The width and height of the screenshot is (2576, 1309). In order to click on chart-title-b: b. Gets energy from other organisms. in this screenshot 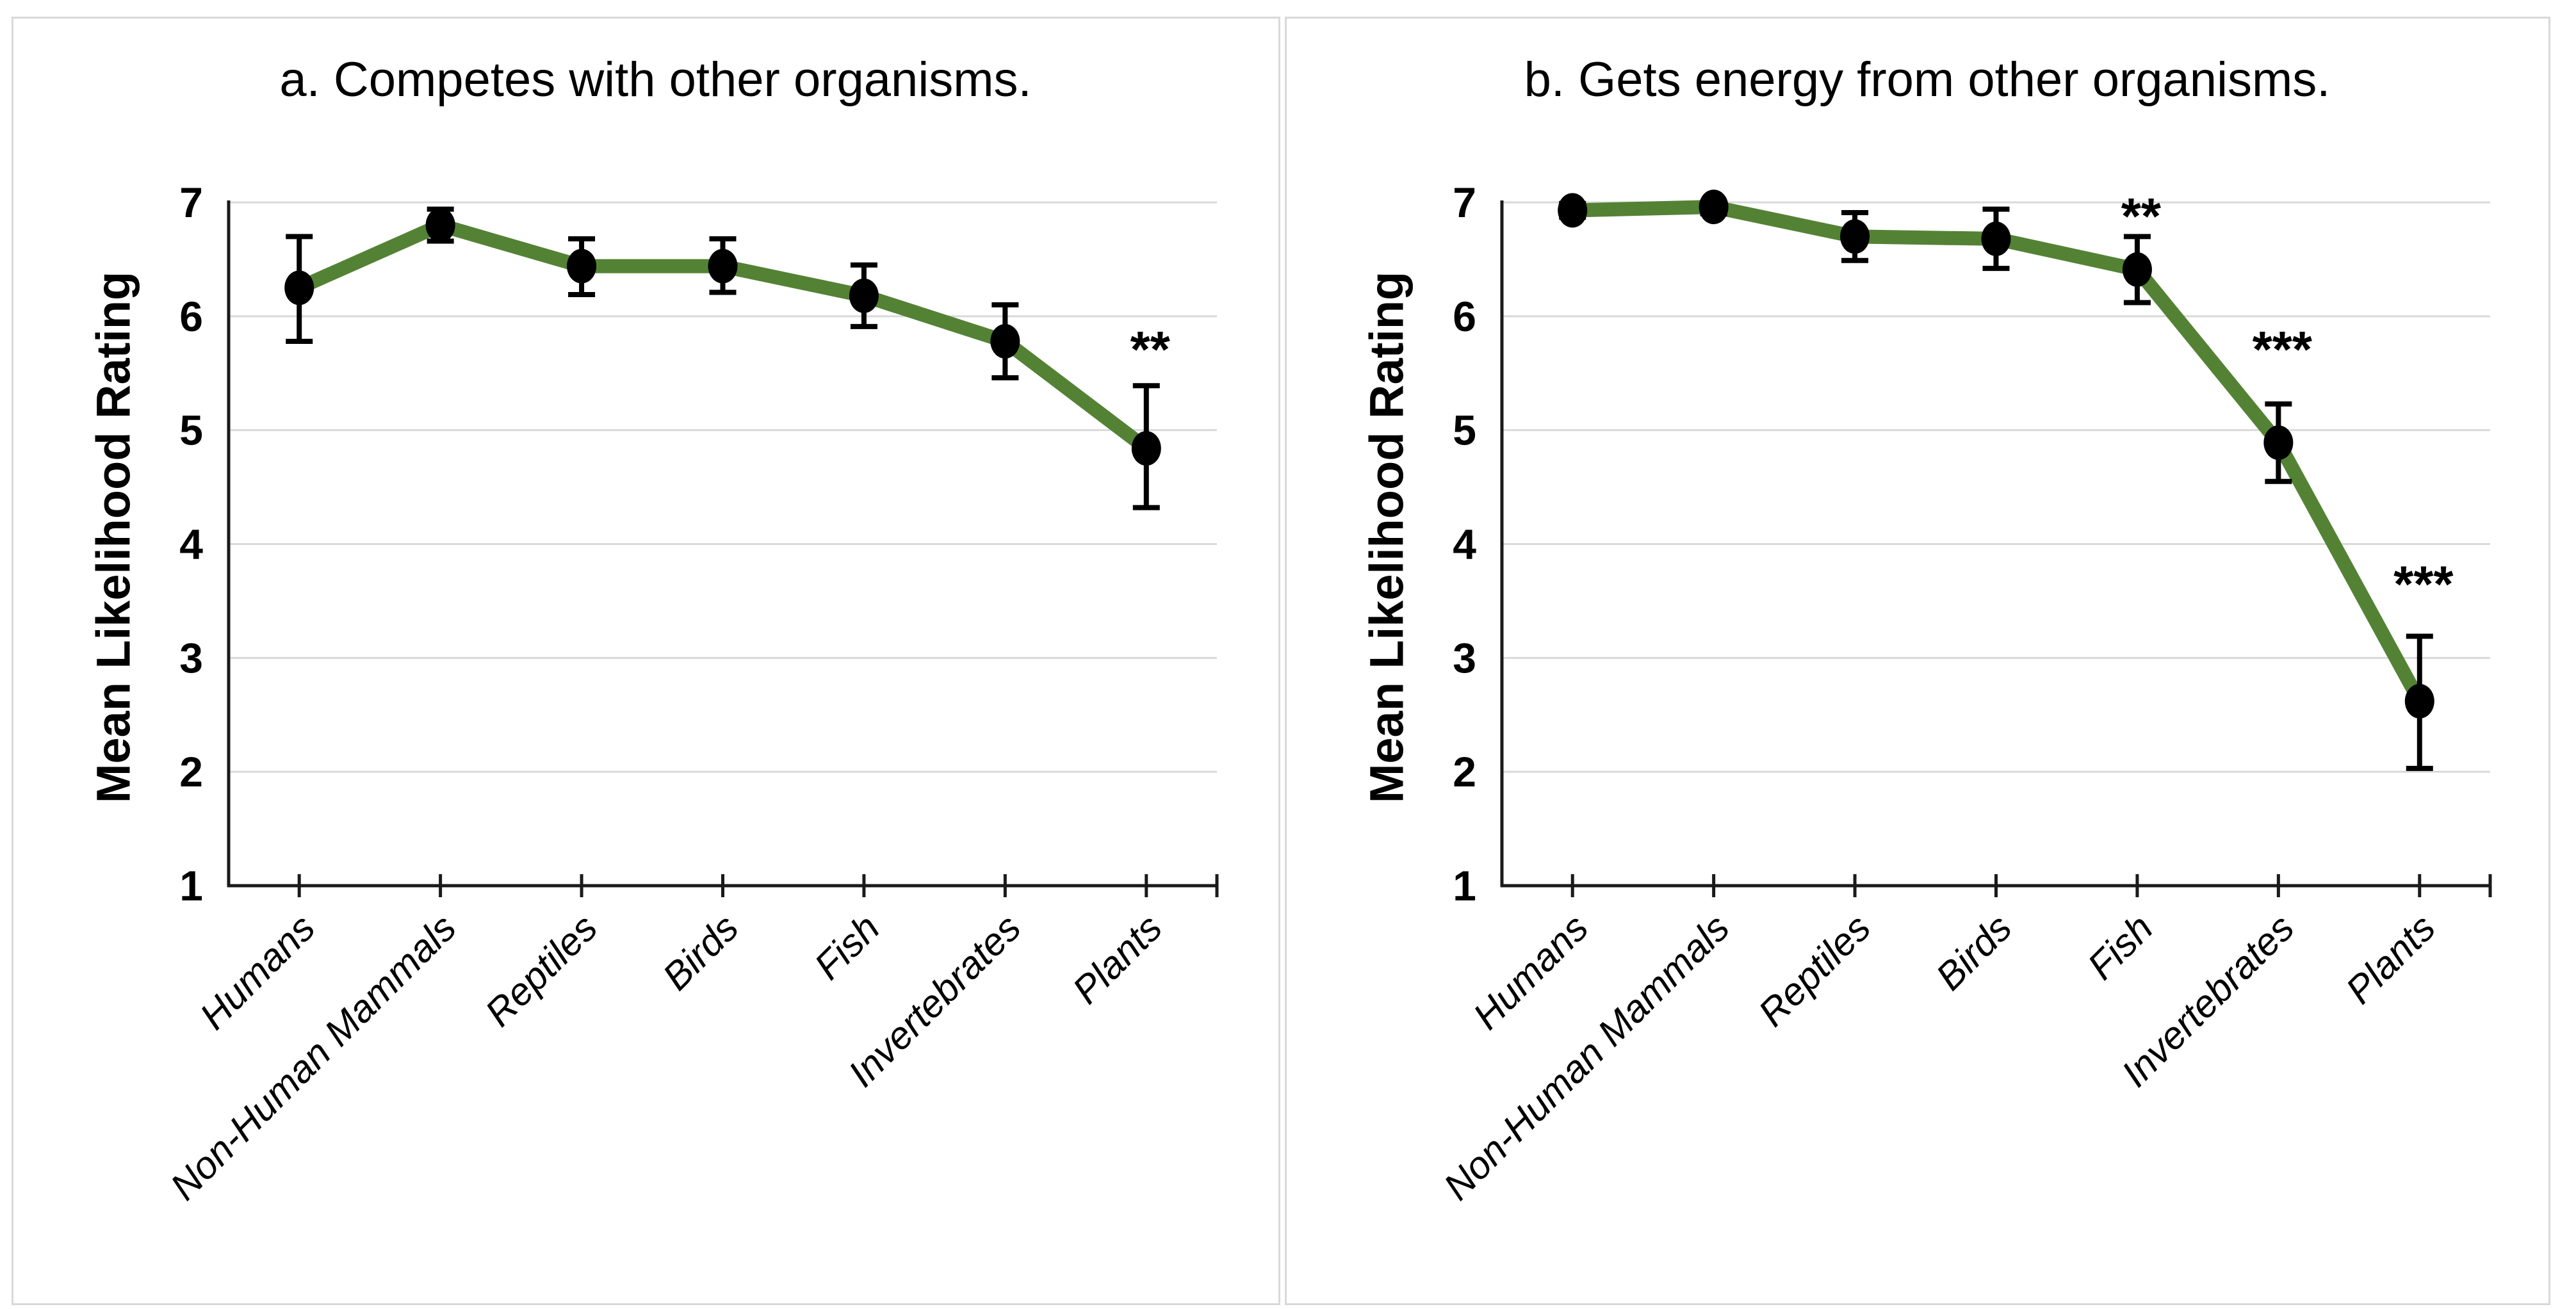, I will do `click(1927, 80)`.